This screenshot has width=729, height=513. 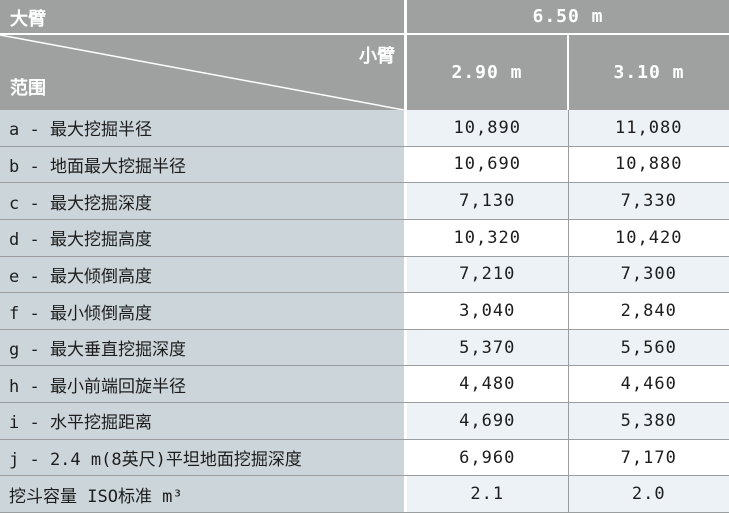 I want to click on row-label: h - 最小前端回旋半径, so click(x=202, y=384).